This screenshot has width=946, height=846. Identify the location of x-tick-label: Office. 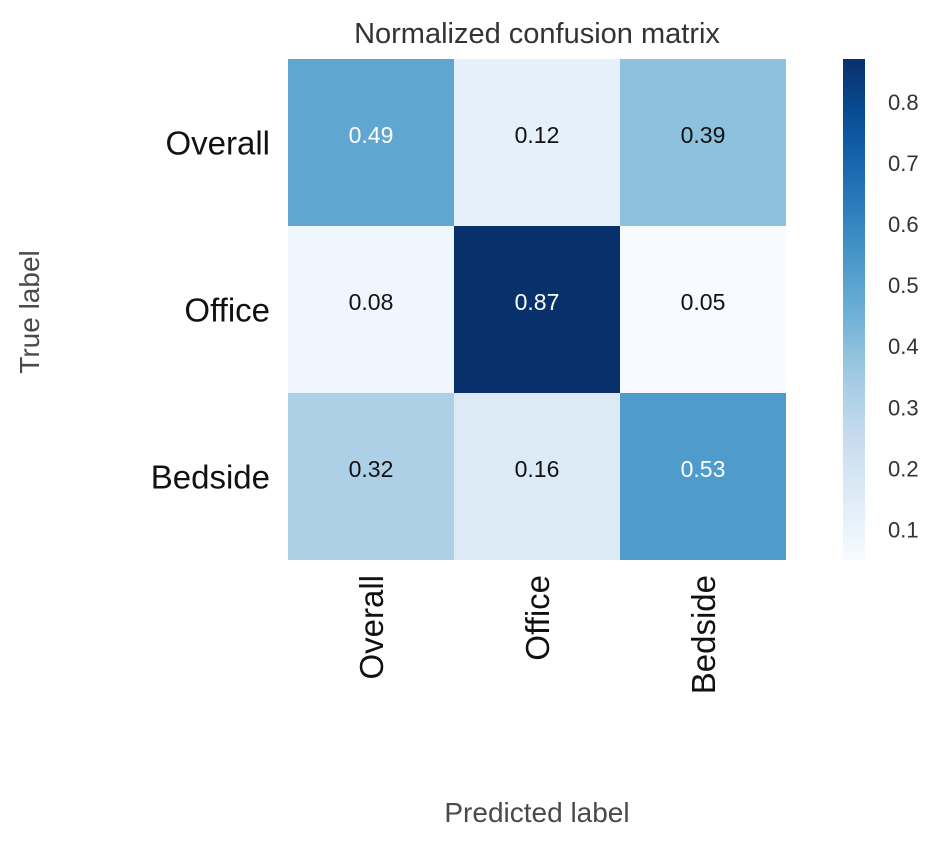
(537, 618).